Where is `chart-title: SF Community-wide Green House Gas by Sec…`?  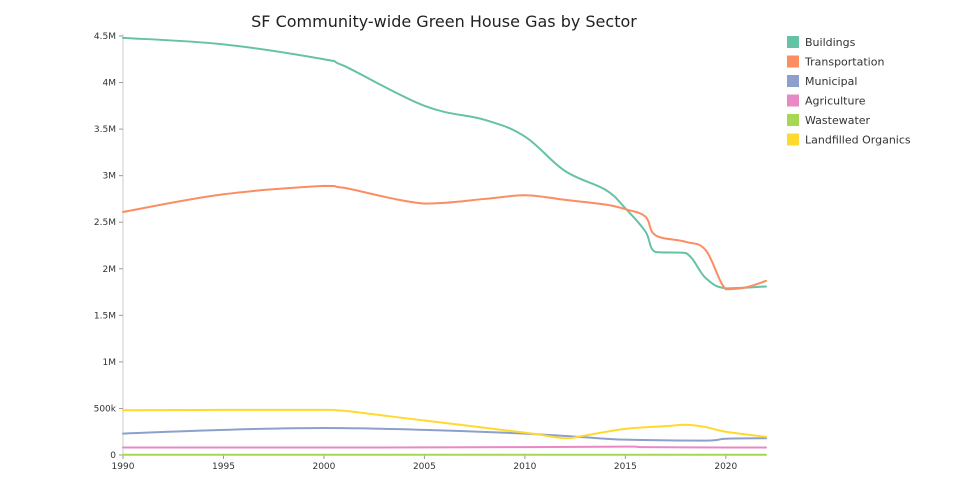
chart-title: SF Community-wide Green House Gas by Sec… is located at coordinates (444, 21).